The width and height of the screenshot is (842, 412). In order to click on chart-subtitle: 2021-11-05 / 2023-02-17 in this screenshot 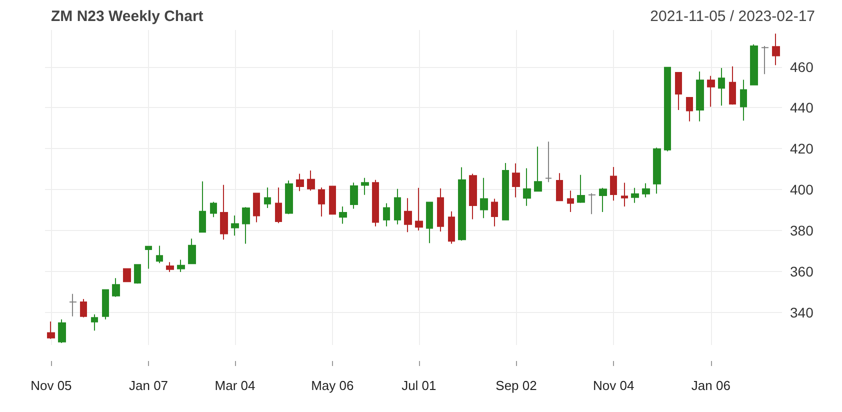, I will do `click(733, 16)`.